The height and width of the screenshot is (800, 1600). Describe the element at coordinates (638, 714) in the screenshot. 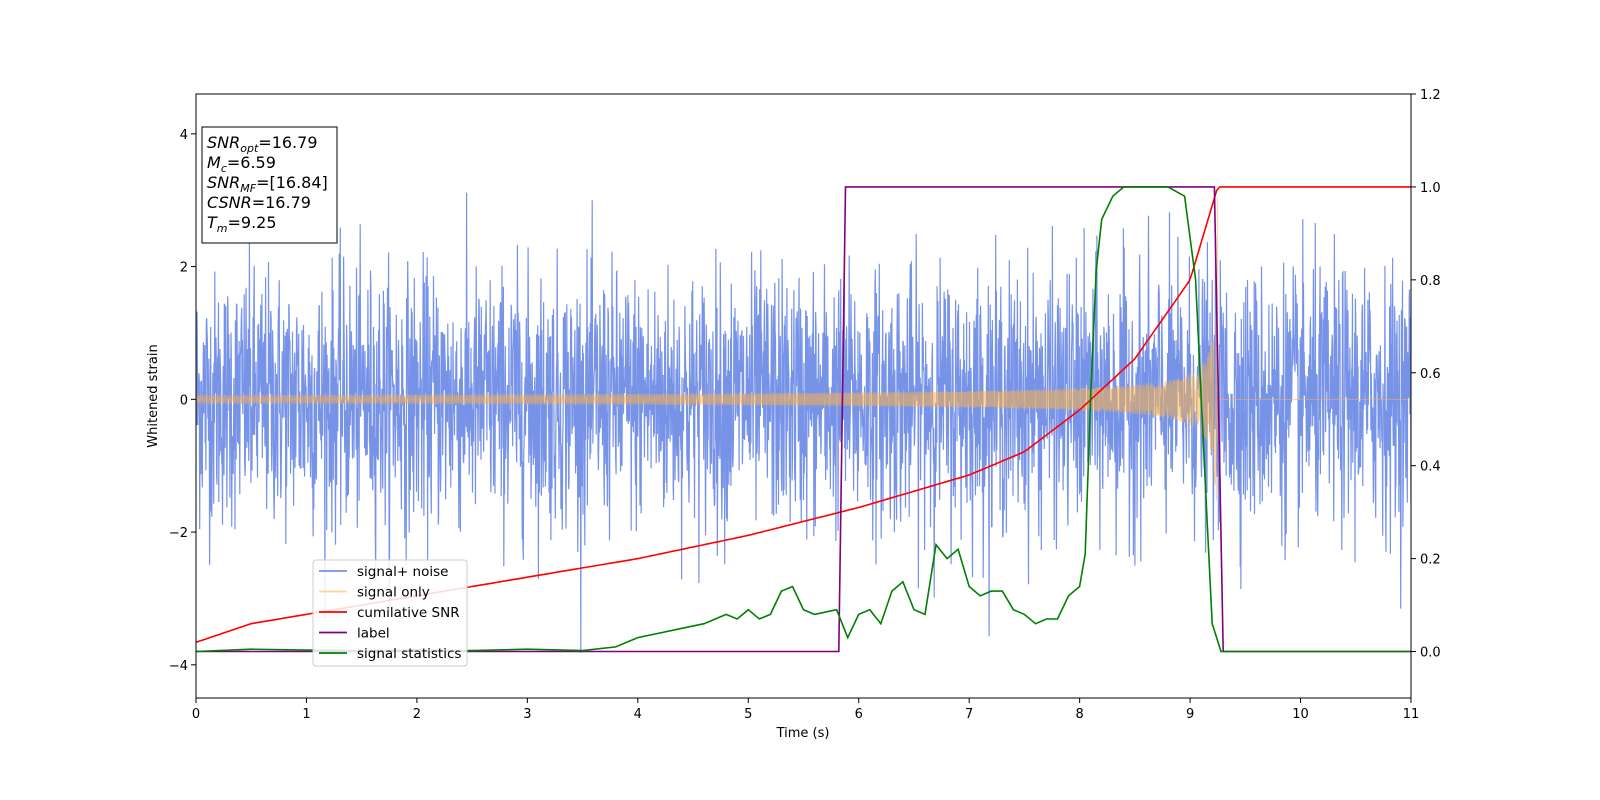

I see `x-tick-label: 4` at that location.